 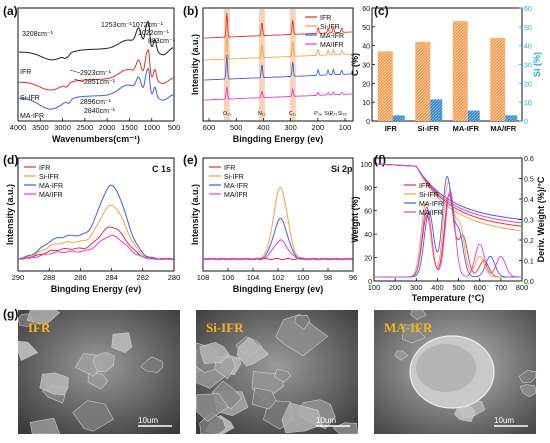 What do you see at coordinates (366, 9) in the screenshot?
I see `bar-y-tick-label: 60` at bounding box center [366, 9].